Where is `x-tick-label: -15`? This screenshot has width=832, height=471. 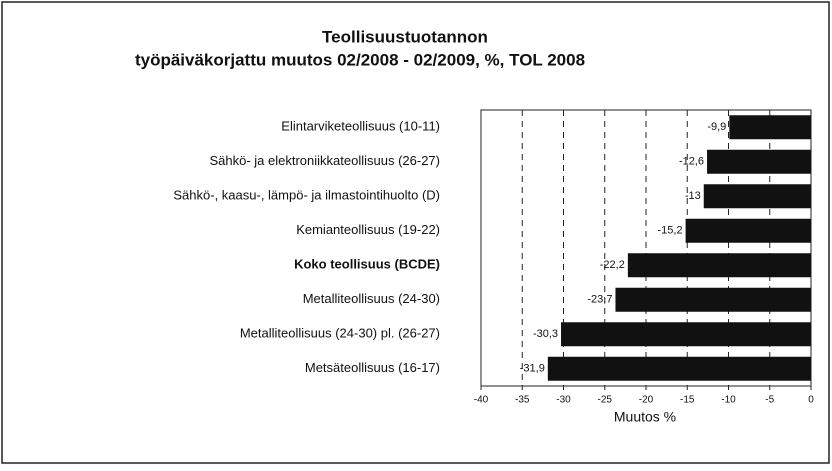 x-tick-label: -15 is located at coordinates (687, 400).